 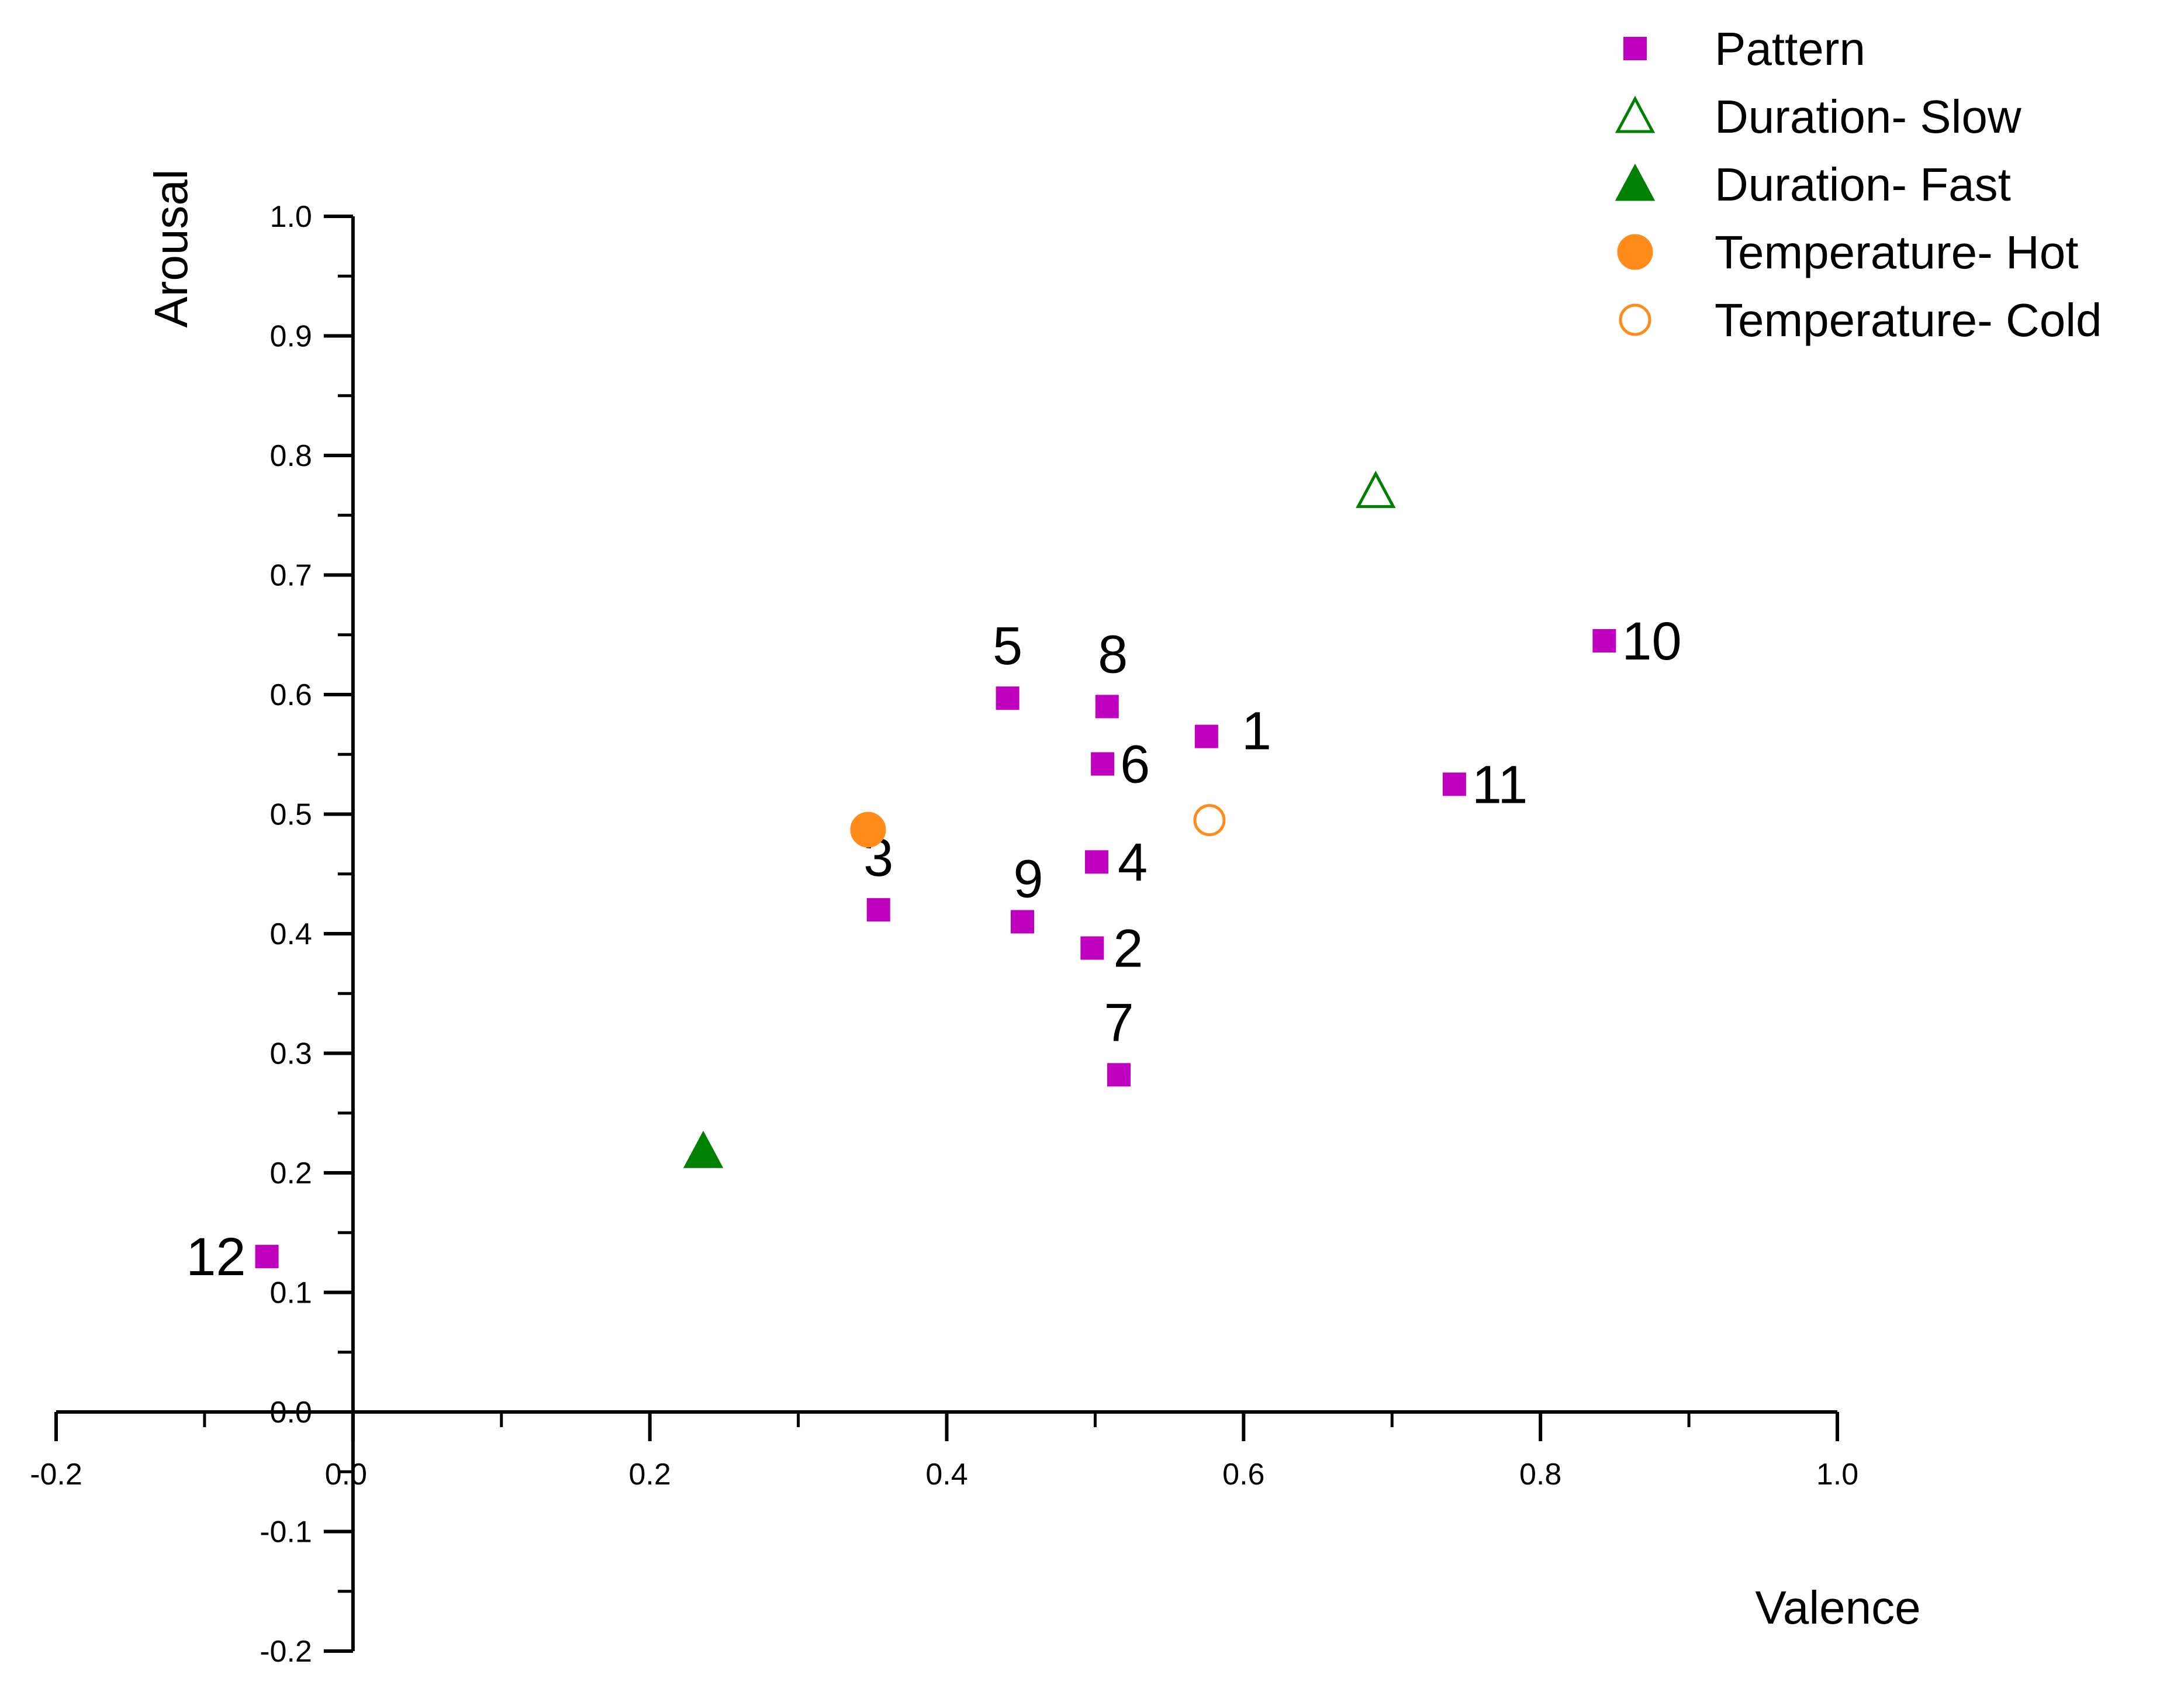 I want to click on legend-label-pattern: Pattern, so click(x=1790, y=49).